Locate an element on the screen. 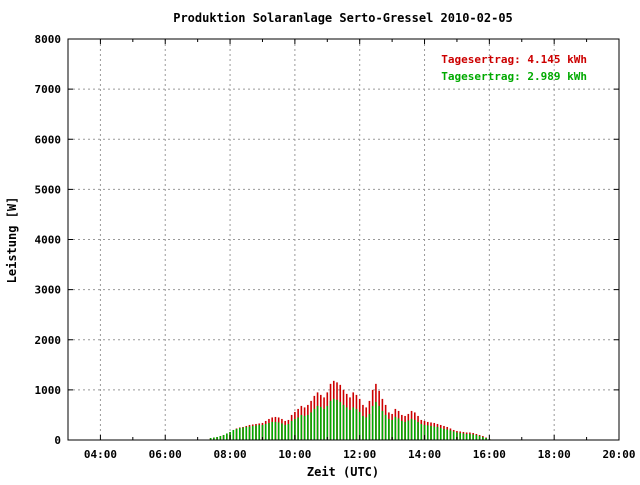 This screenshot has height=485, width=640. x-tick-label: 16:00 is located at coordinates (489, 454).